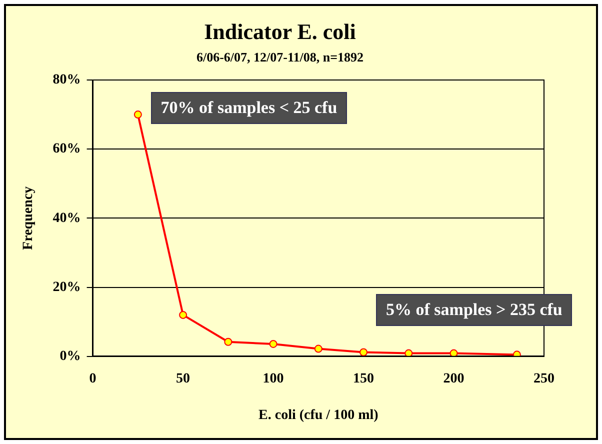 The width and height of the screenshot is (602, 444). Describe the element at coordinates (66, 149) in the screenshot. I see `y-tick-label: 60%` at that location.